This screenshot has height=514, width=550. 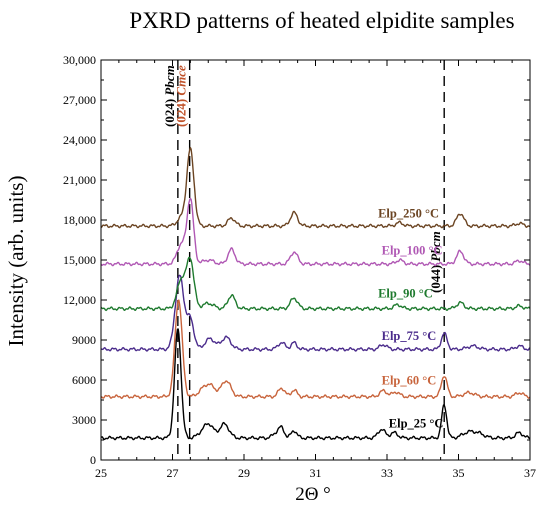 What do you see at coordinates (435, 262) in the screenshot?
I see `reference-label: (044) Pbcm` at bounding box center [435, 262].